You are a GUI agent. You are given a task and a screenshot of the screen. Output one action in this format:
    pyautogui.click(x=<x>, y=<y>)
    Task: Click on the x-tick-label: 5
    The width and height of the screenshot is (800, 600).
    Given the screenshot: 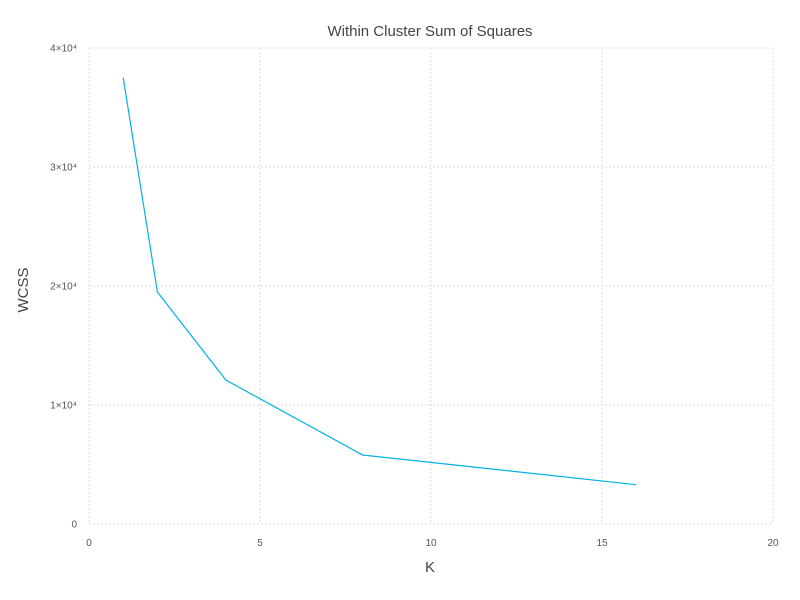 What is the action you would take?
    pyautogui.click(x=260, y=543)
    